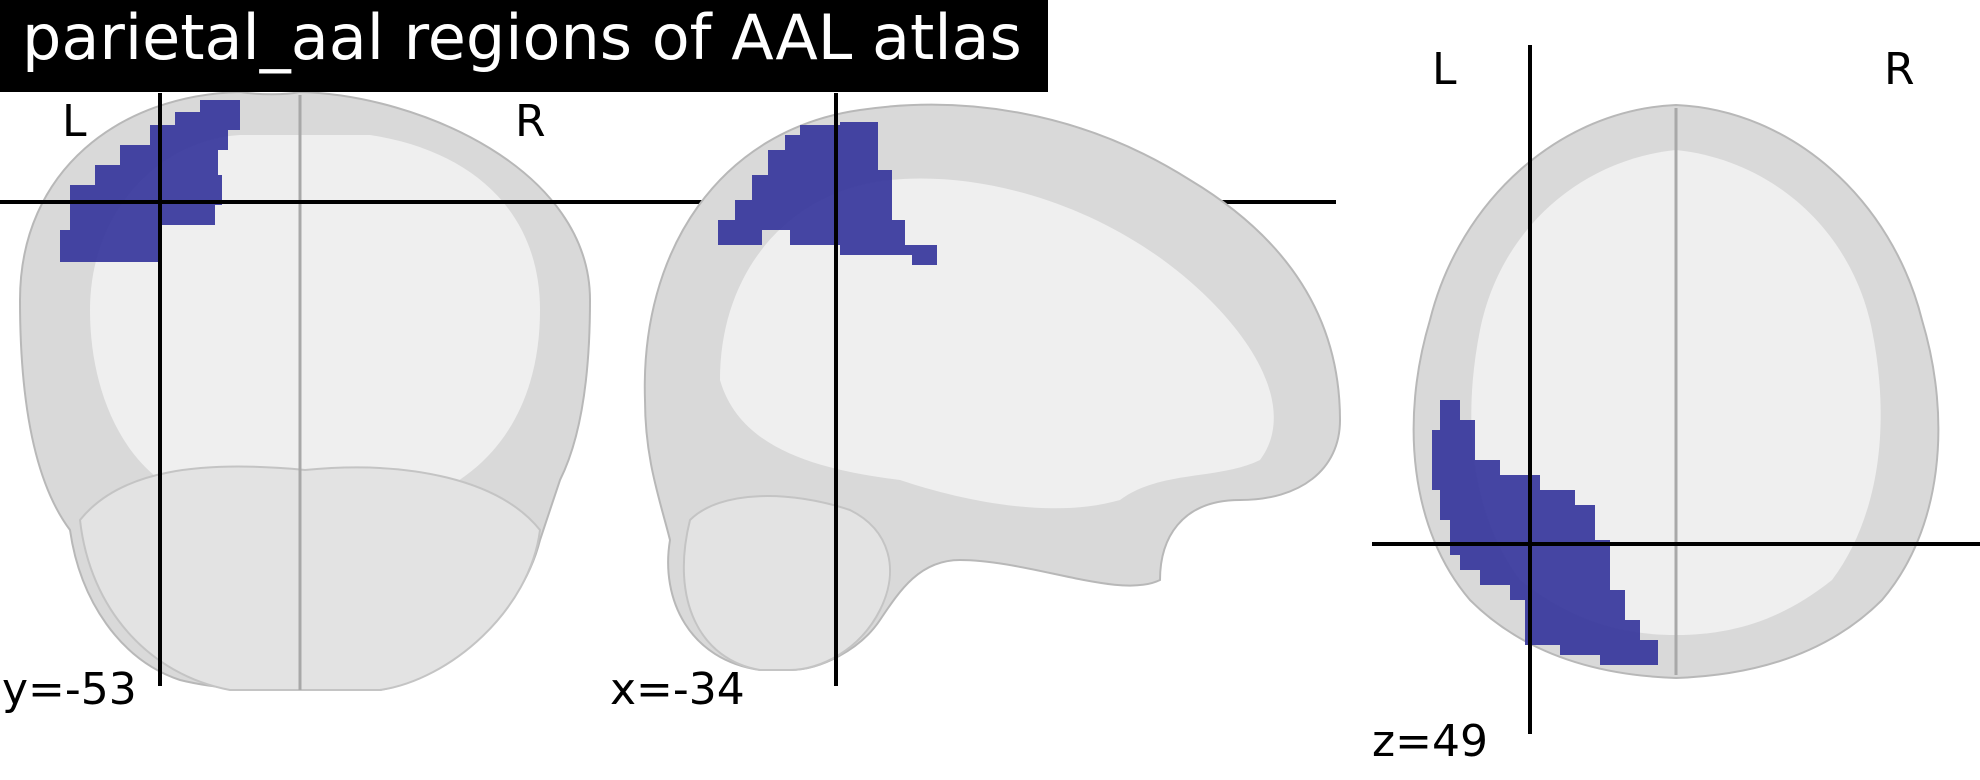 The height and width of the screenshot is (780, 1980). I want to click on coronal-coordinate-label: y=-53, so click(69, 690).